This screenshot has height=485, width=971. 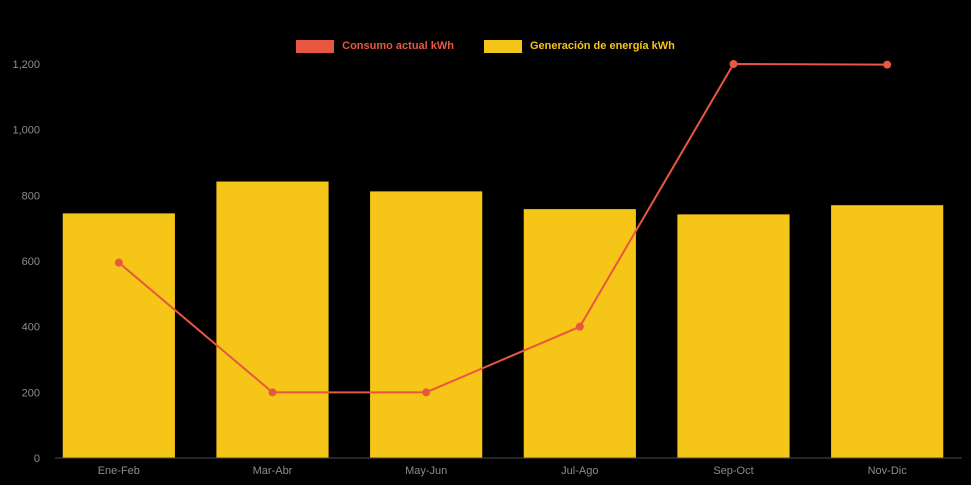 What do you see at coordinates (502, 46) in the screenshot?
I see `legend-swatch-generacion-icon` at bounding box center [502, 46].